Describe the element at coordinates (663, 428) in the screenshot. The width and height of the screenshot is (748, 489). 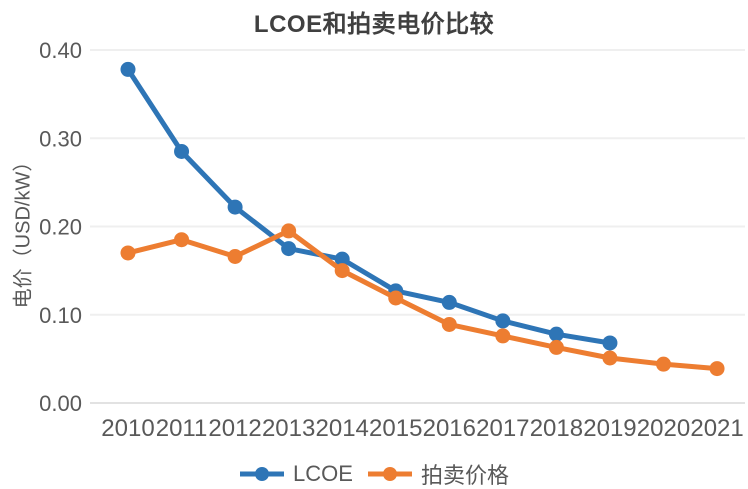
I see `x-tick-label: 2020` at that location.